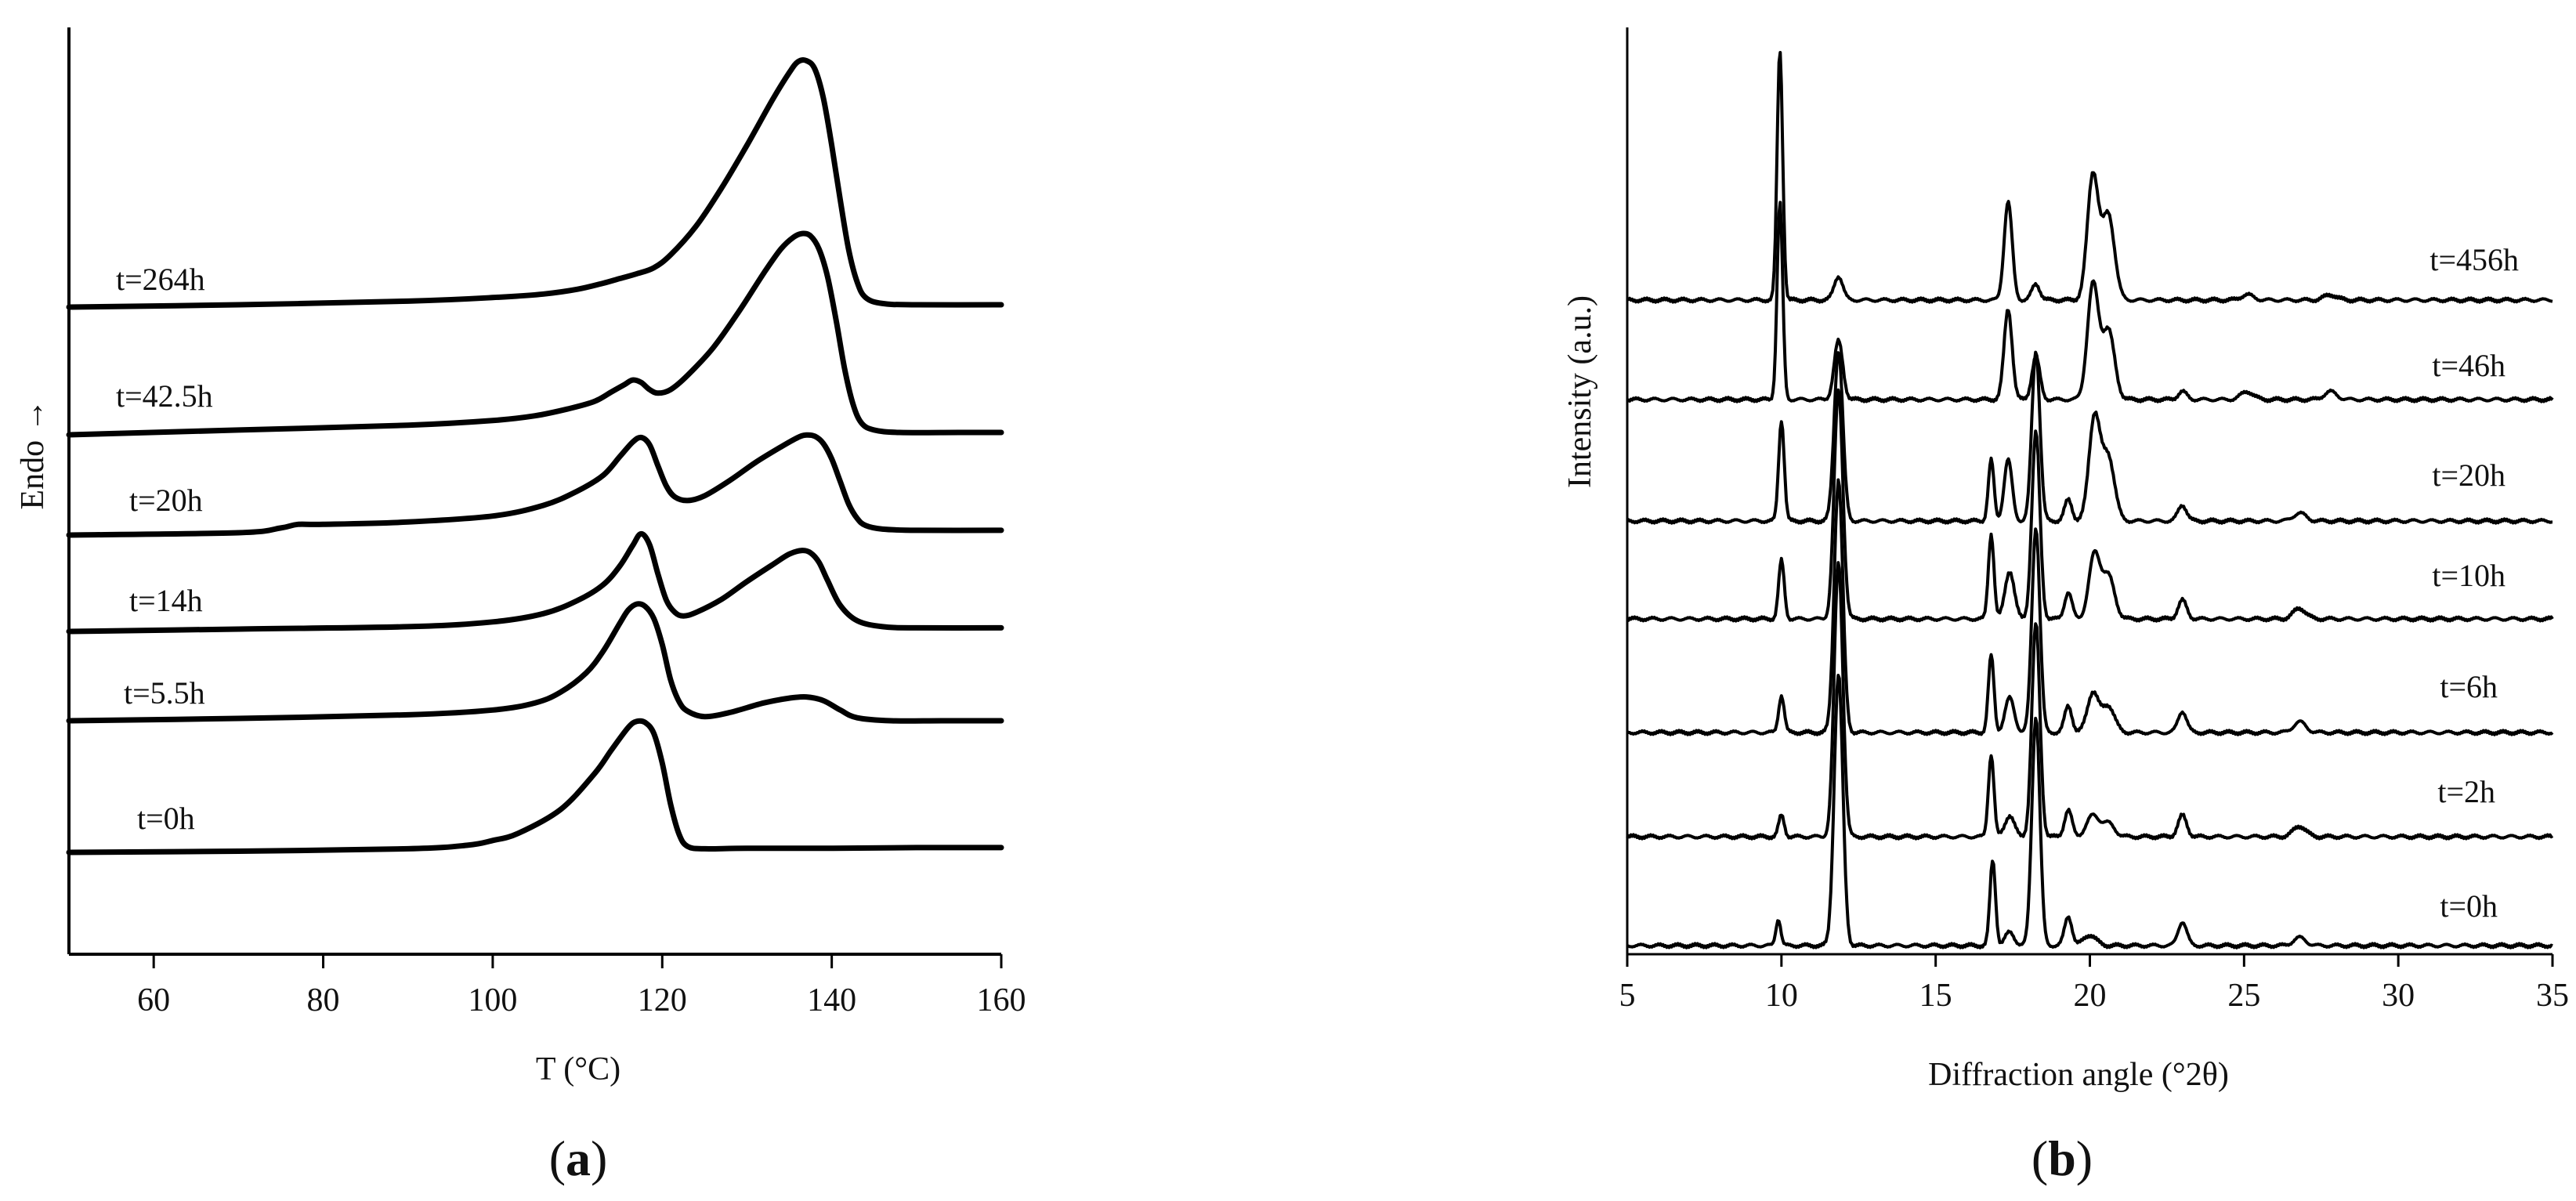  What do you see at coordinates (165, 396) in the screenshot?
I see `dsc-label-t-42-5h: t=42.5h` at bounding box center [165, 396].